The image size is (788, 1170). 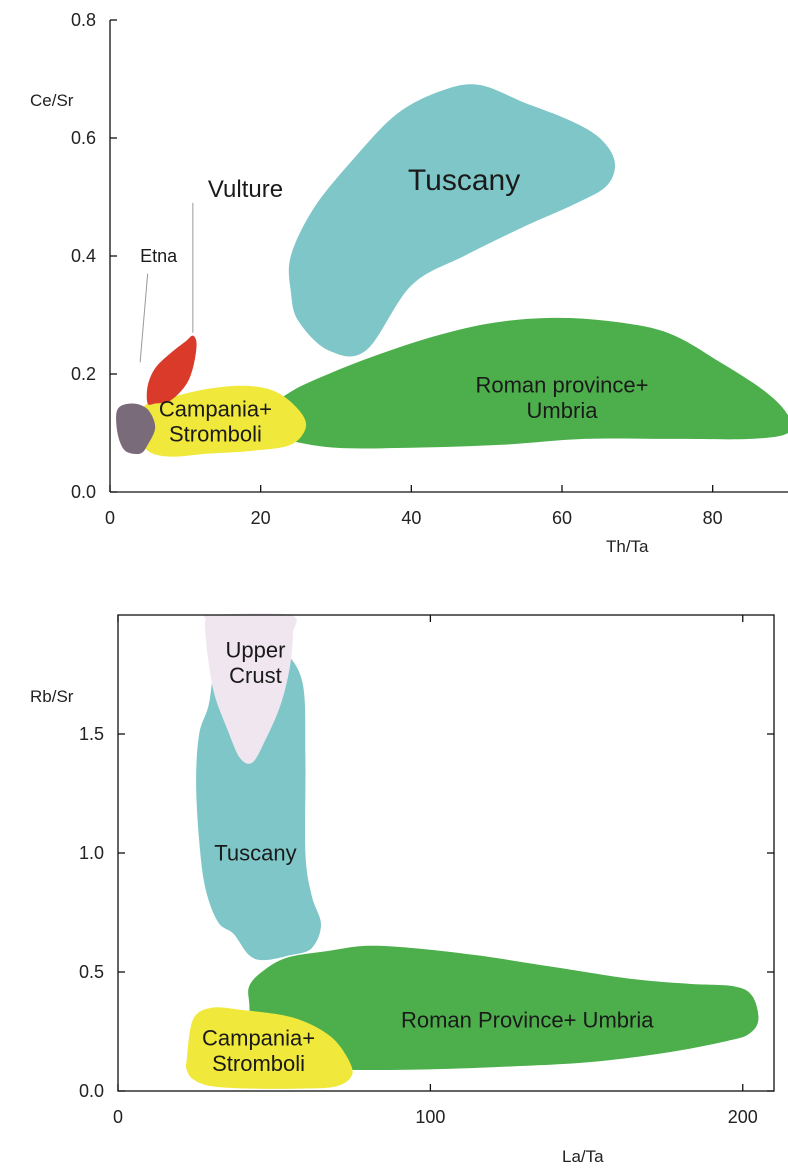 I want to click on region-vulture, so click(x=171, y=370).